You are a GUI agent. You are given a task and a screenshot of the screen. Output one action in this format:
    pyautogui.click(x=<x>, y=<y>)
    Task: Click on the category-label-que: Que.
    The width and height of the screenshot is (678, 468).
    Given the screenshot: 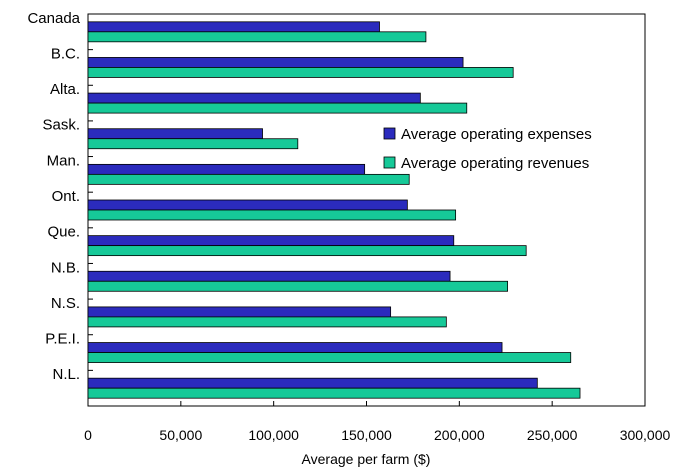 What is the action you would take?
    pyautogui.click(x=63, y=232)
    